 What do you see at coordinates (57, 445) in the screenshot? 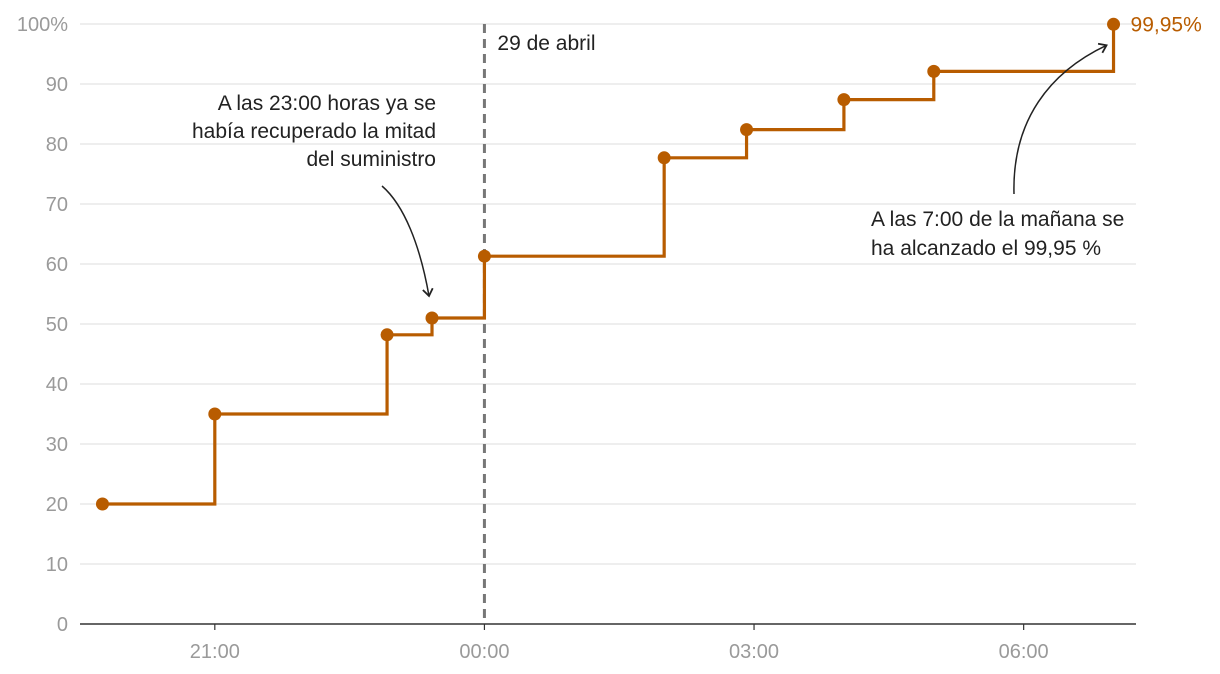
I see `y-tick-label: 30` at bounding box center [57, 445].